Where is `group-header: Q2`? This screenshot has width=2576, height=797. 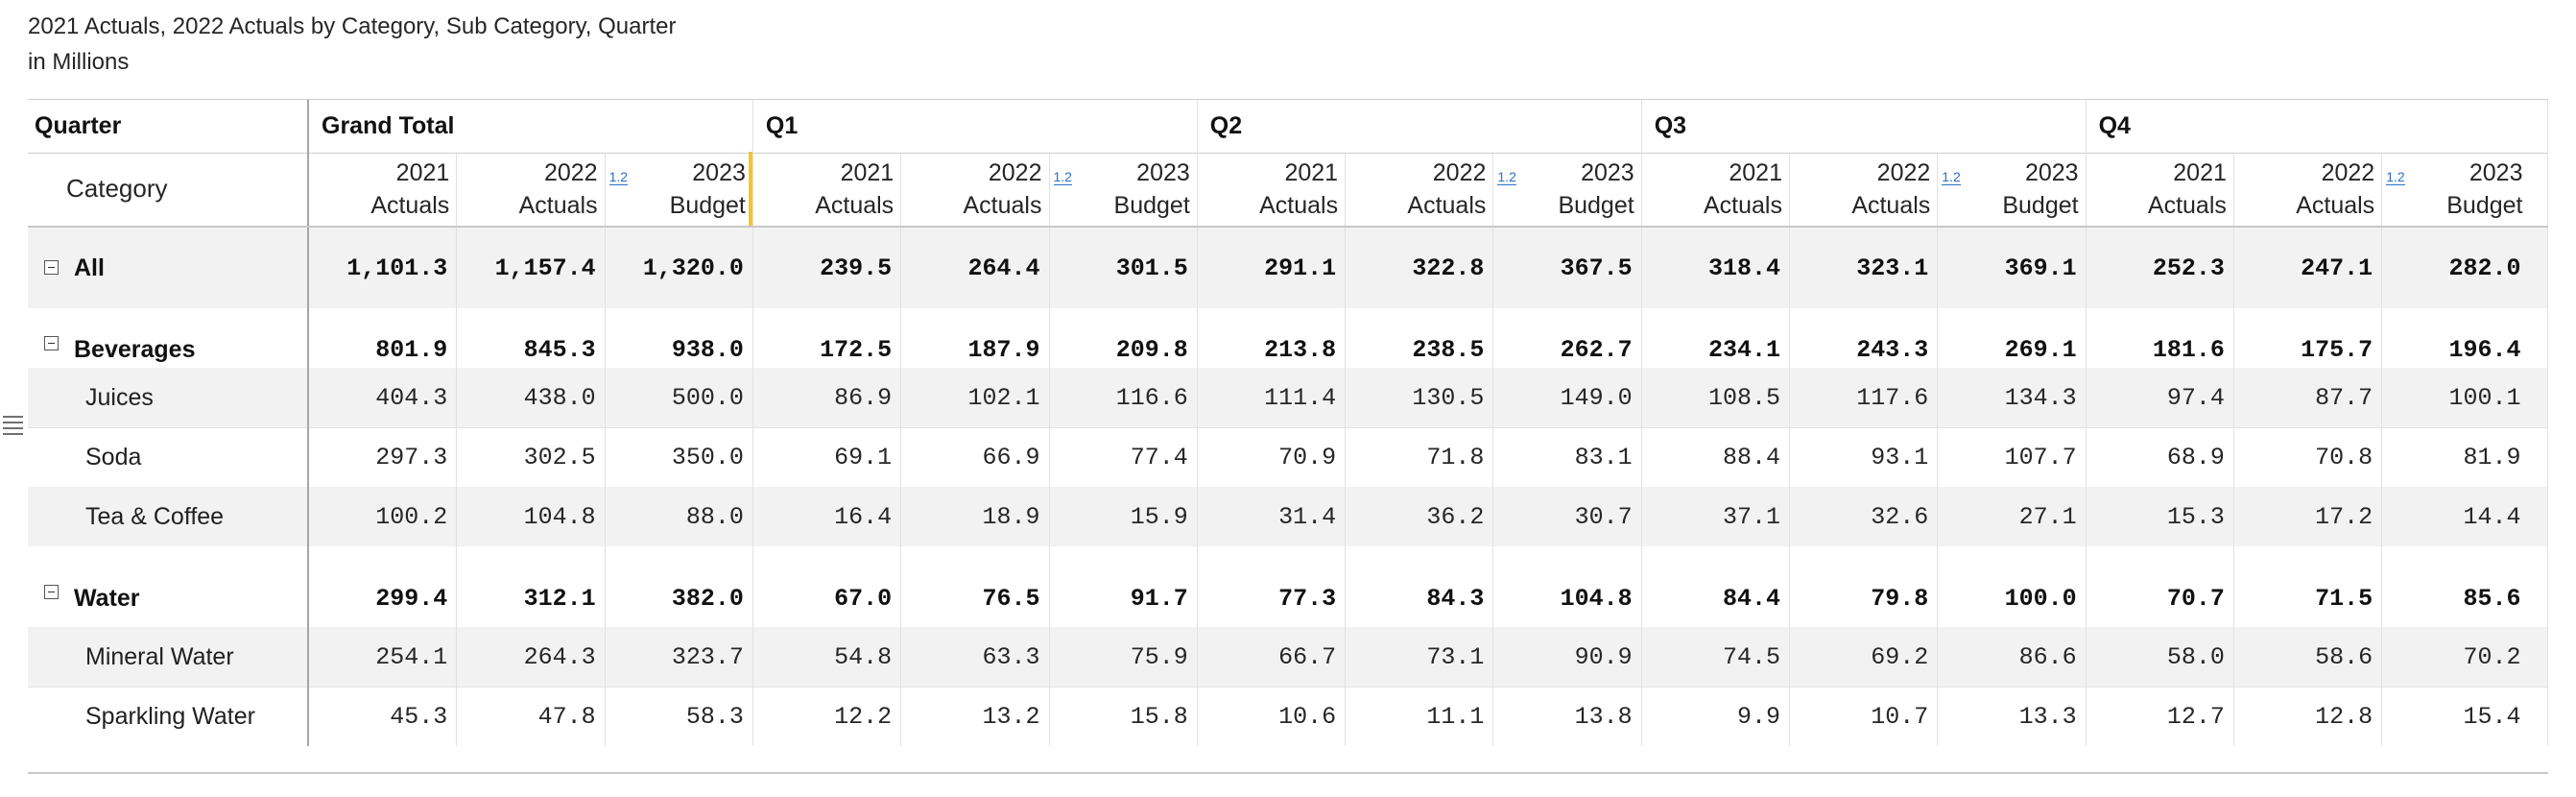 group-header: Q2 is located at coordinates (1226, 125).